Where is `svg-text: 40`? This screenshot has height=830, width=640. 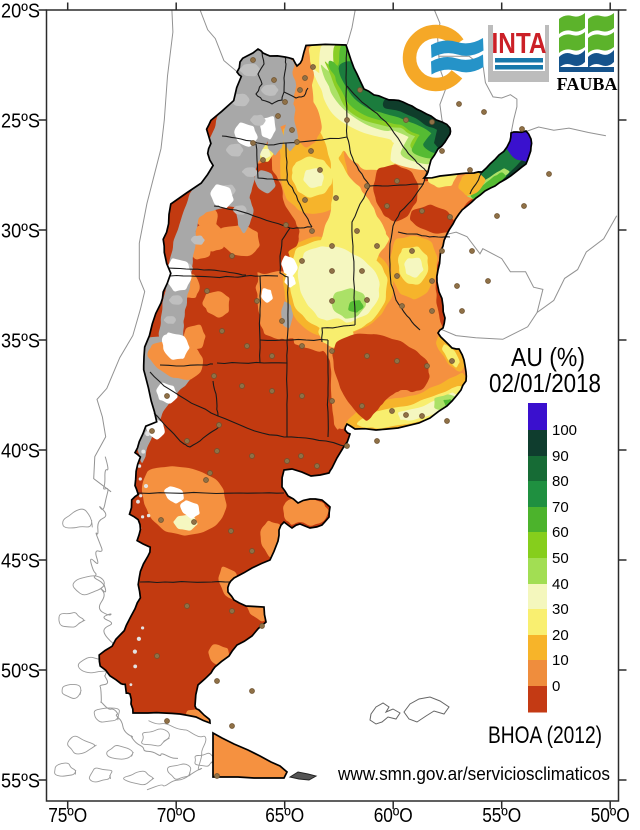
svg-text: 40 is located at coordinates (560, 584).